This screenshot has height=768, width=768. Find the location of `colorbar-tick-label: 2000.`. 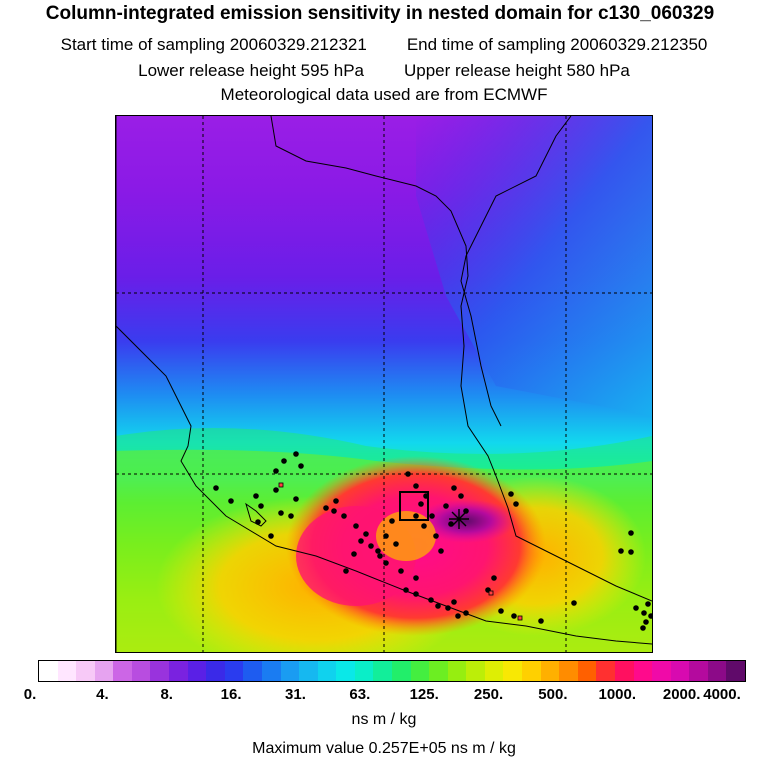

colorbar-tick-label: 2000. is located at coordinates (681, 694).